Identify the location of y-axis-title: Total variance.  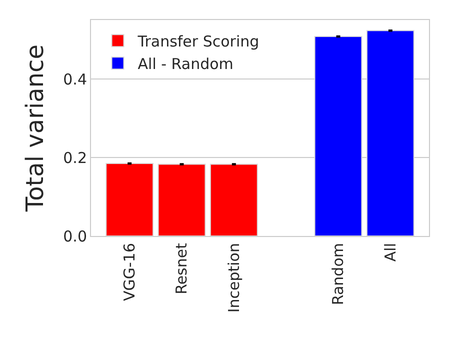
(35, 128).